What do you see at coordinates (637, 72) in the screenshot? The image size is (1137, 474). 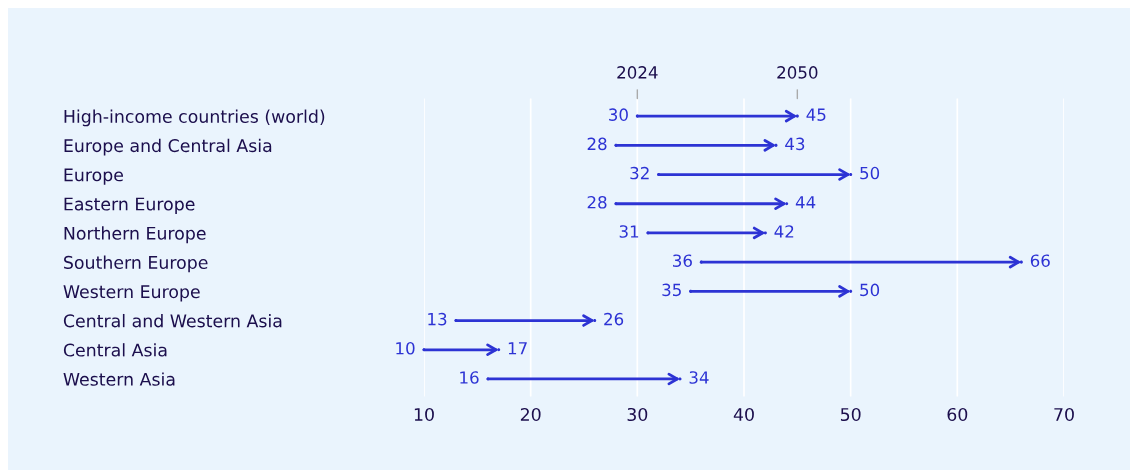 I see `text: 2024` at bounding box center [637, 72].